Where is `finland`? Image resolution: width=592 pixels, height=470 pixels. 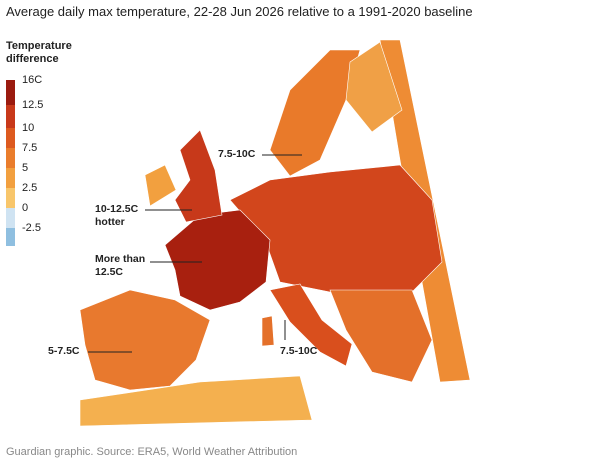
finland is located at coordinates (374, 87).